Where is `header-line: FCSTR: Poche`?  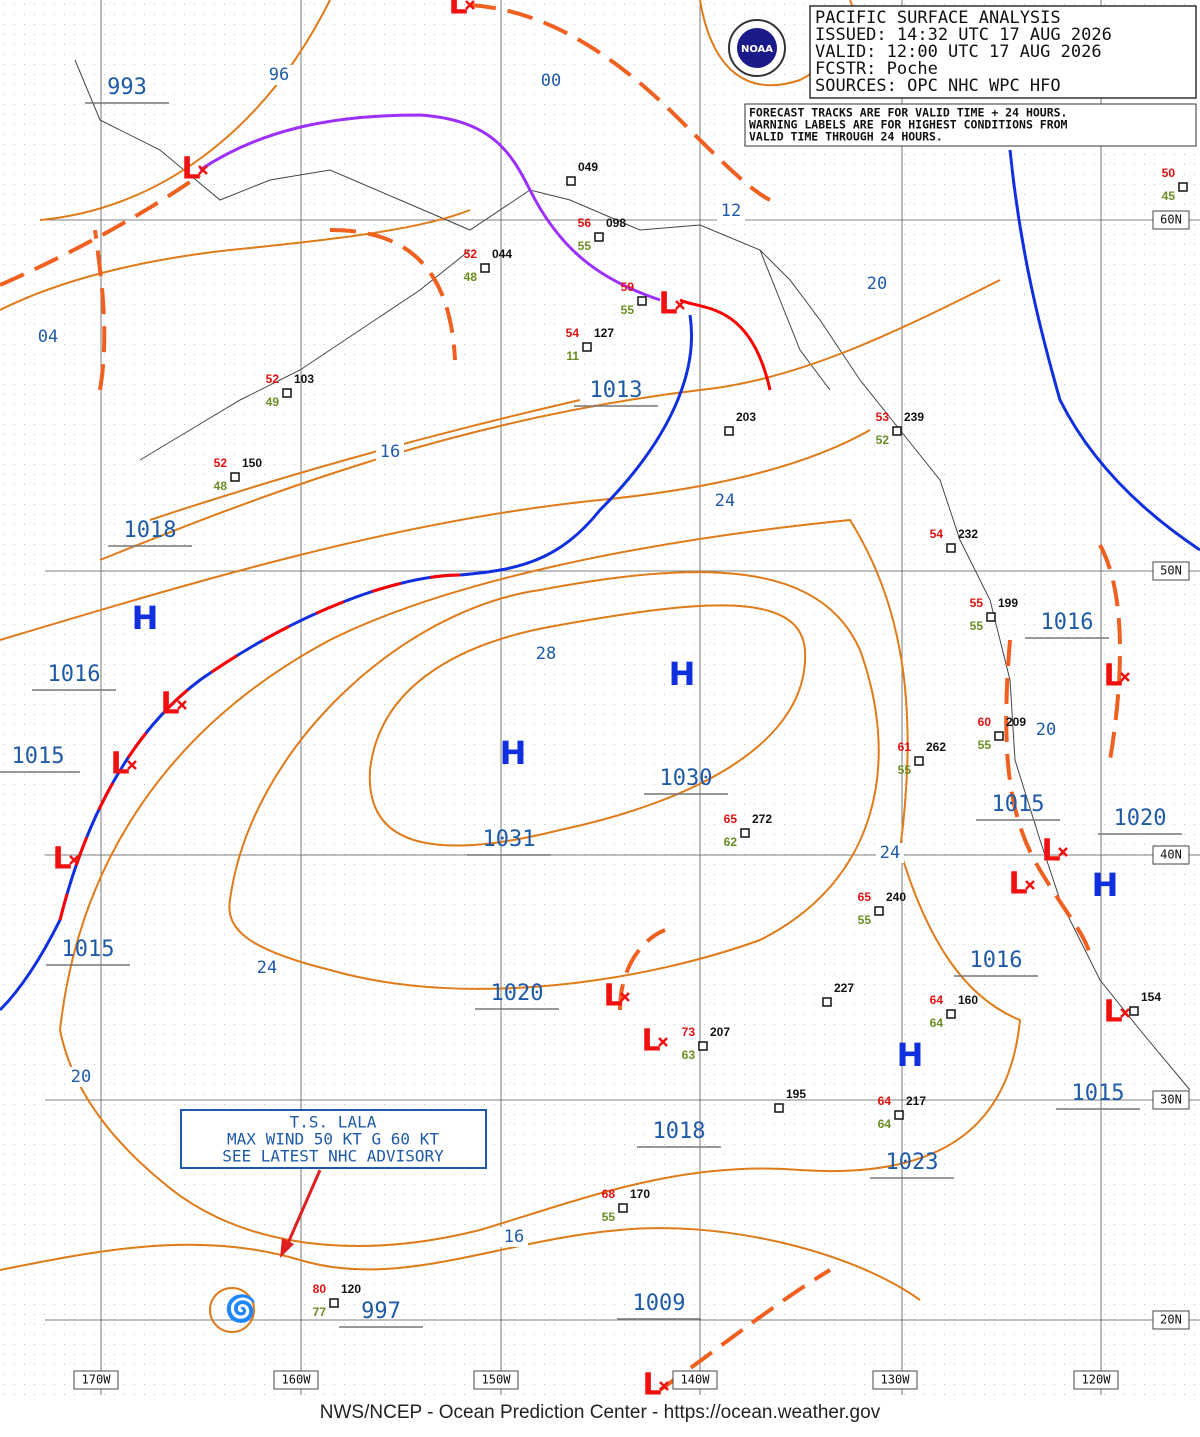 header-line: FCSTR: Poche is located at coordinates (876, 69).